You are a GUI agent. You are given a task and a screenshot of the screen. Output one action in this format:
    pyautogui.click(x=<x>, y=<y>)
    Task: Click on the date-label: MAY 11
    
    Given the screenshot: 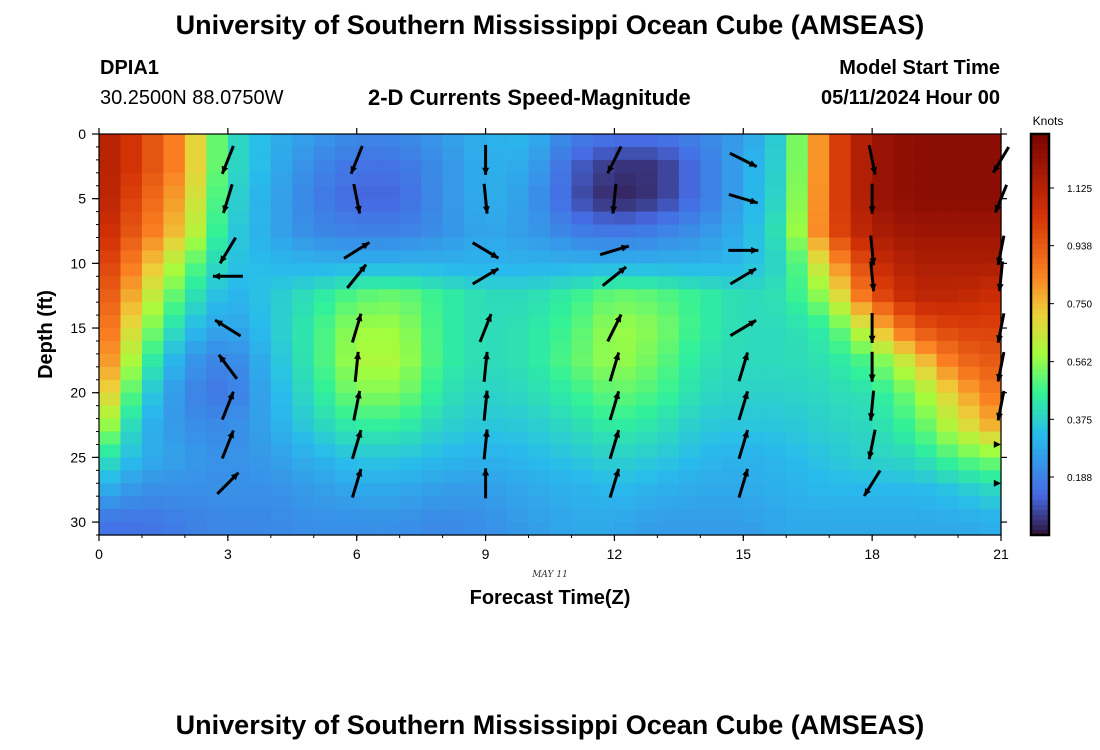 What is the action you would take?
    pyautogui.click(x=549, y=575)
    